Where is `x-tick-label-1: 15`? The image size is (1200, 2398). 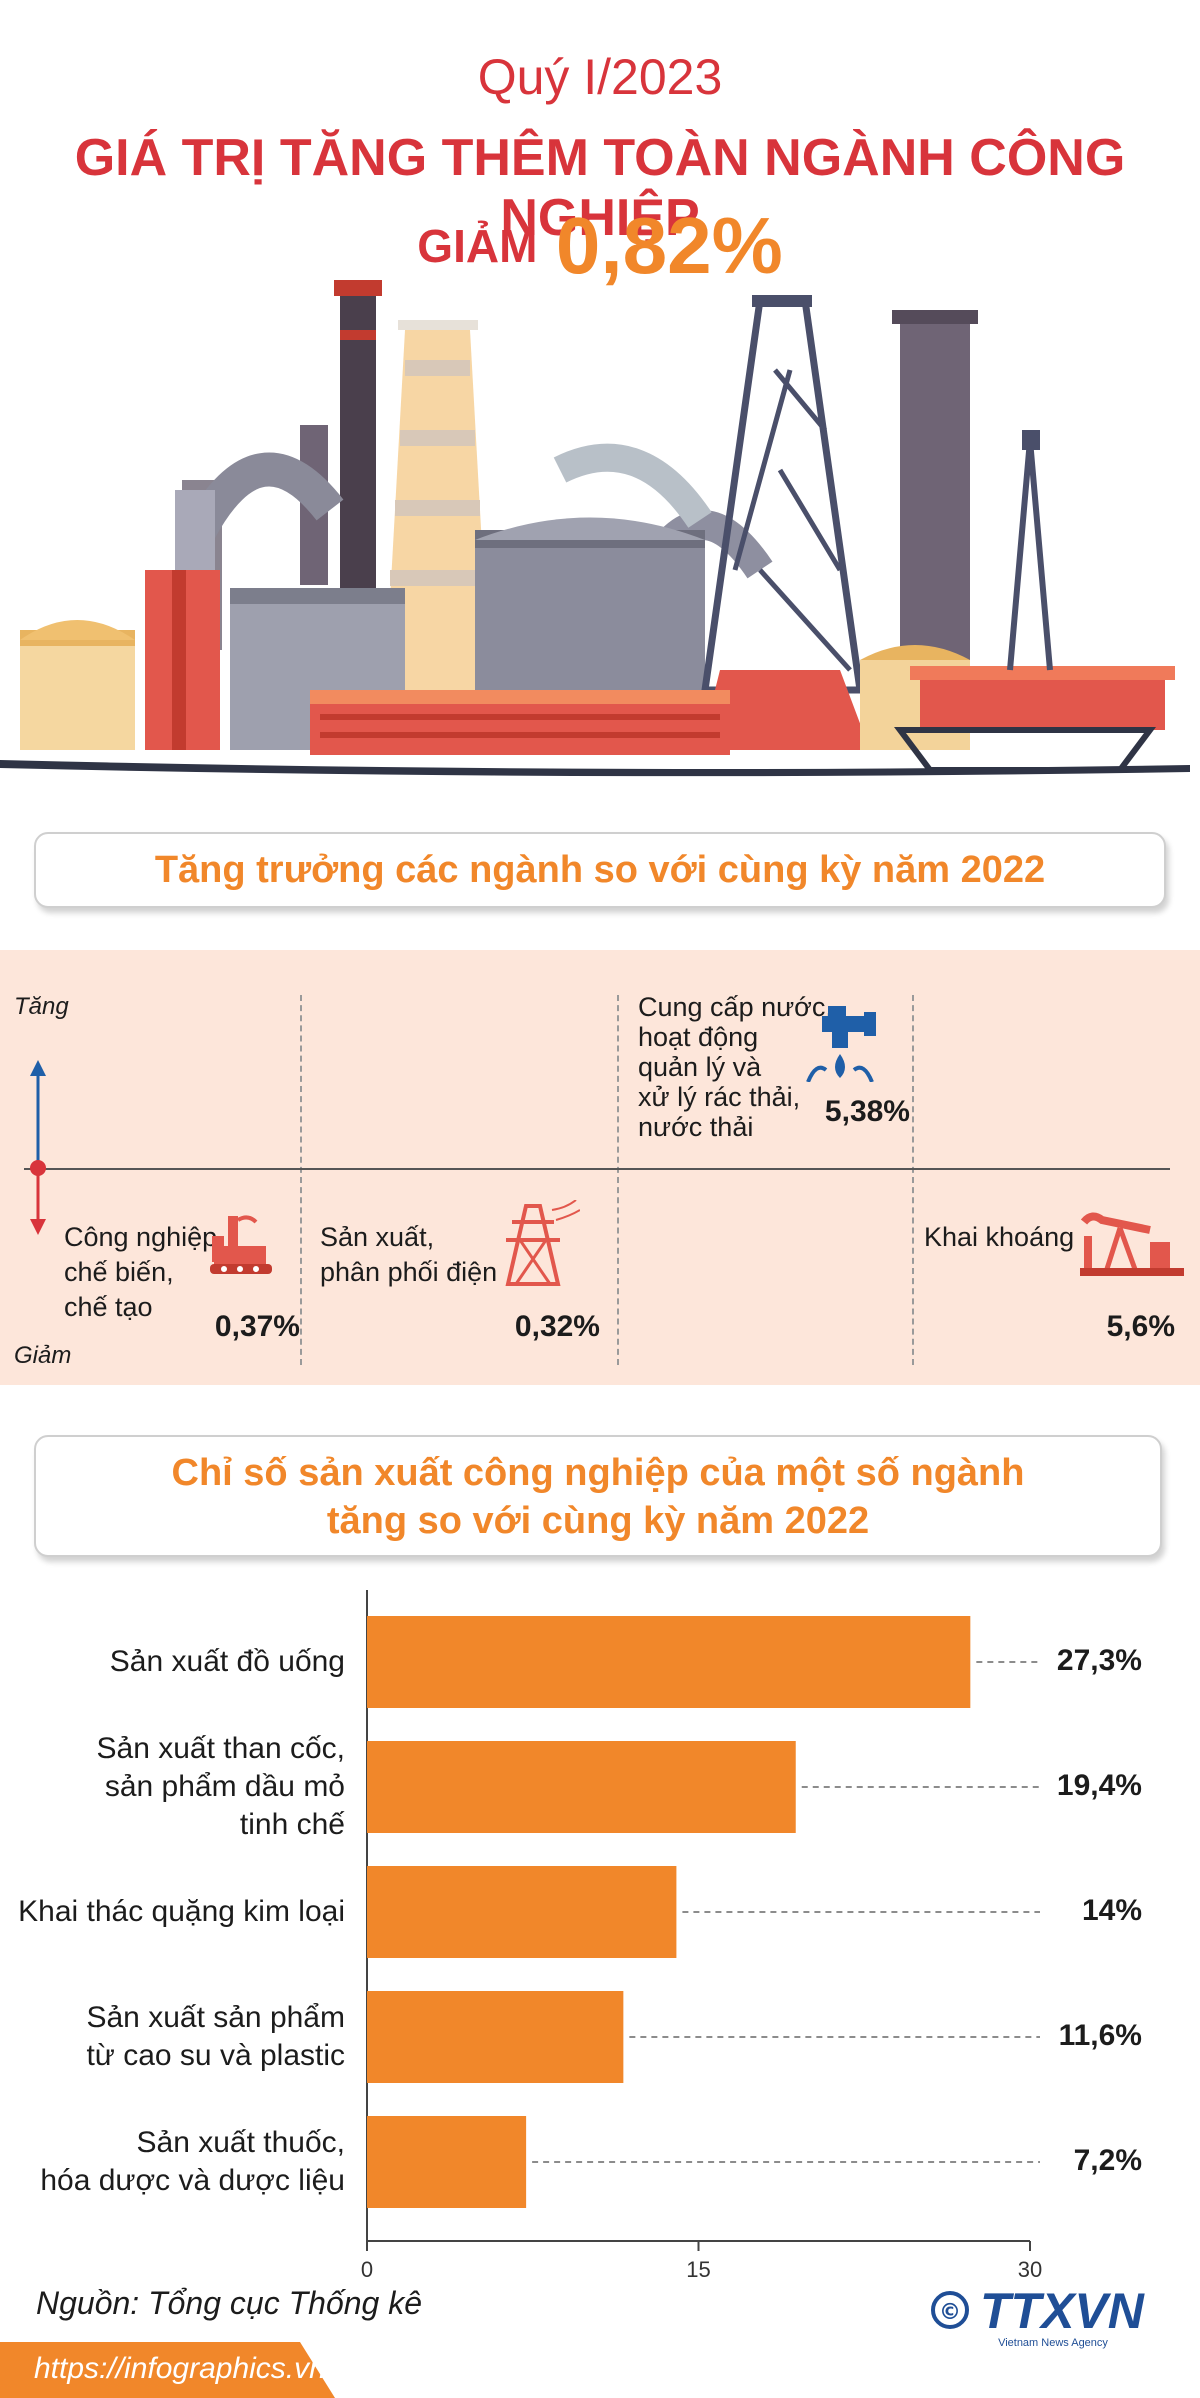
x-tick-label-1: 15 is located at coordinates (698, 2269).